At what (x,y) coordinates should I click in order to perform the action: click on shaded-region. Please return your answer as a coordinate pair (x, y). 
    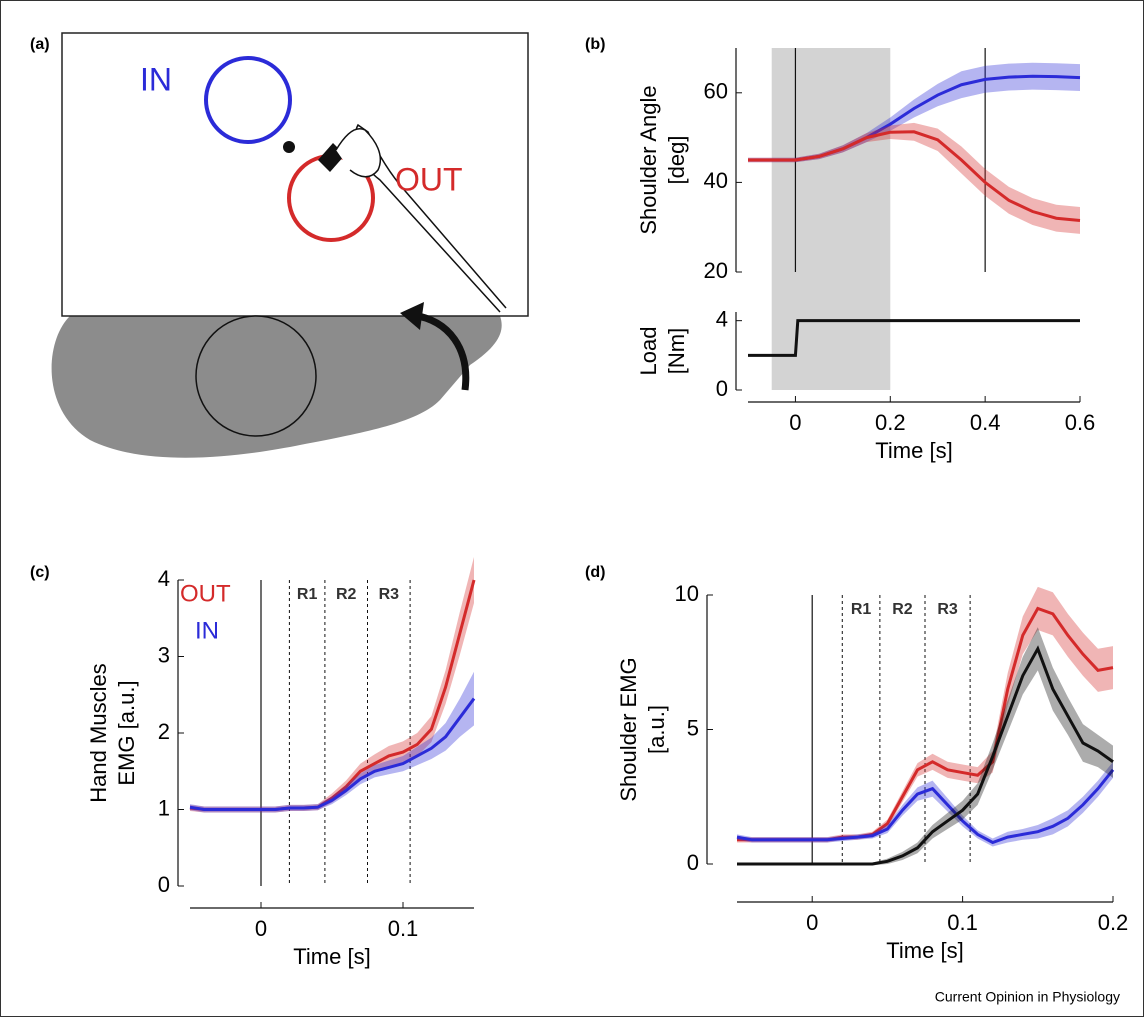
    Looking at the image, I should click on (831, 219).